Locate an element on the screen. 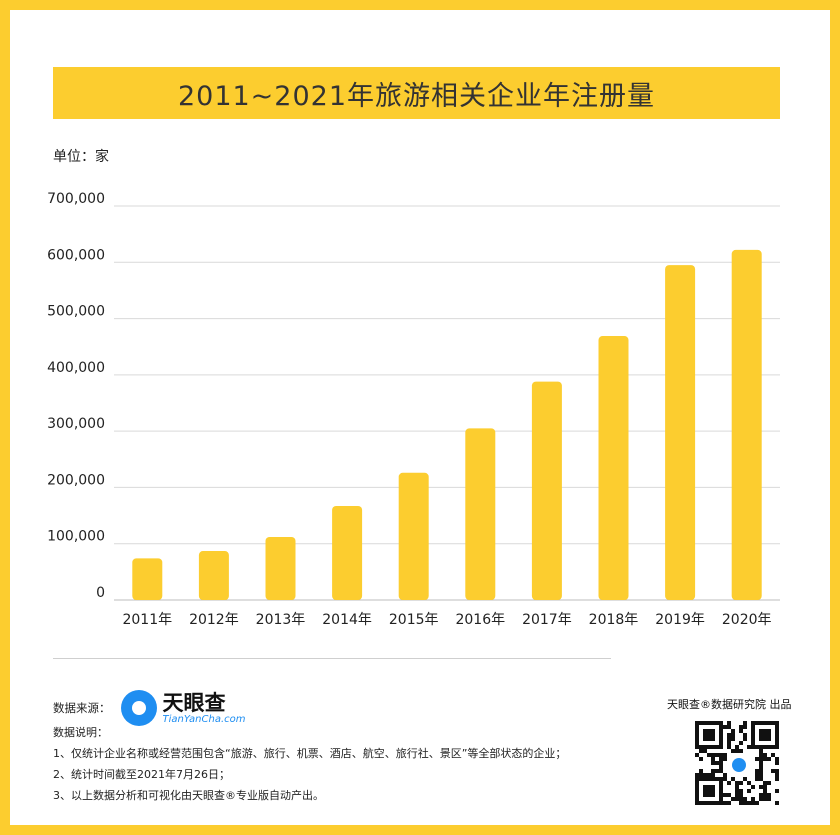 This screenshot has height=835, width=840. notes-title: 数据说明： is located at coordinates (80, 732).